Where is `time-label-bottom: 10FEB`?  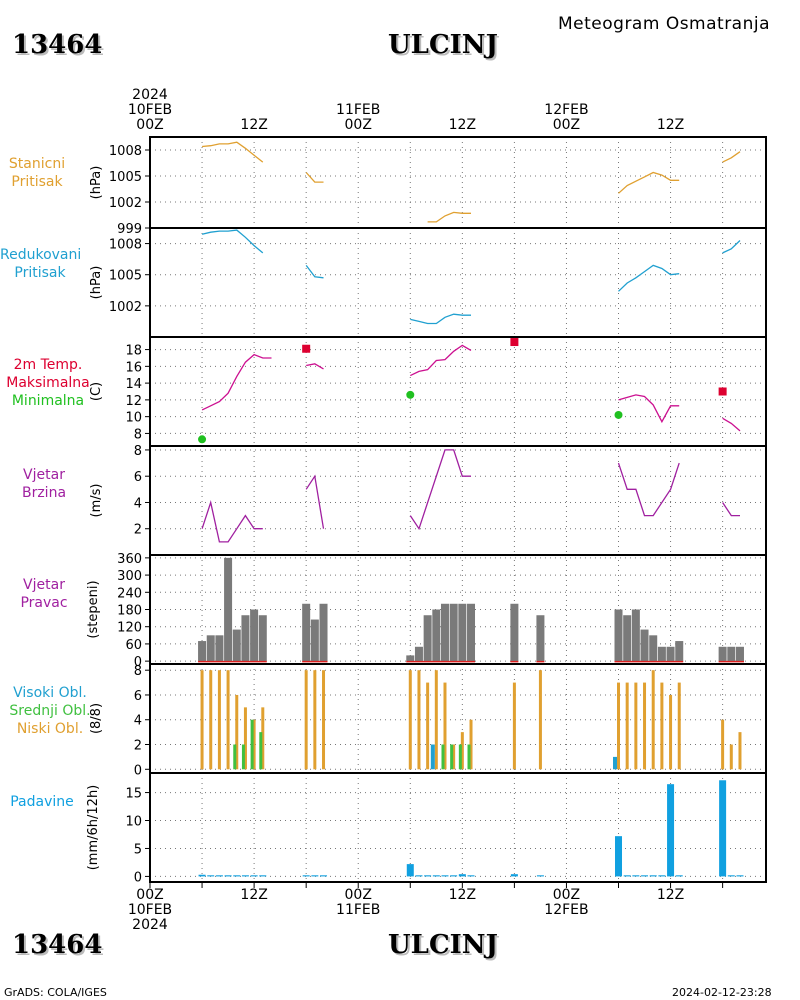
time-label-bottom: 10FEB is located at coordinates (150, 910).